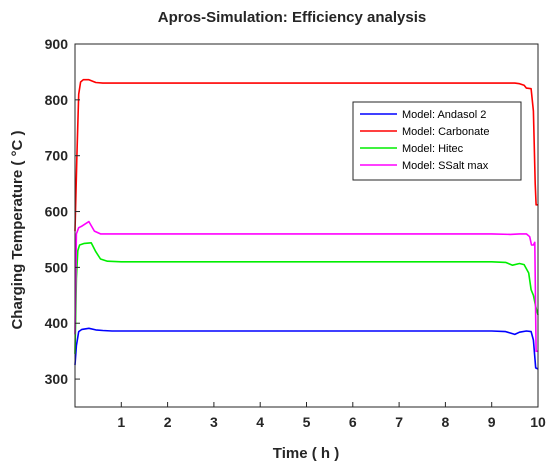 This screenshot has height=470, width=550. What do you see at coordinates (307, 422) in the screenshot?
I see `x-tick-label: 5` at bounding box center [307, 422].